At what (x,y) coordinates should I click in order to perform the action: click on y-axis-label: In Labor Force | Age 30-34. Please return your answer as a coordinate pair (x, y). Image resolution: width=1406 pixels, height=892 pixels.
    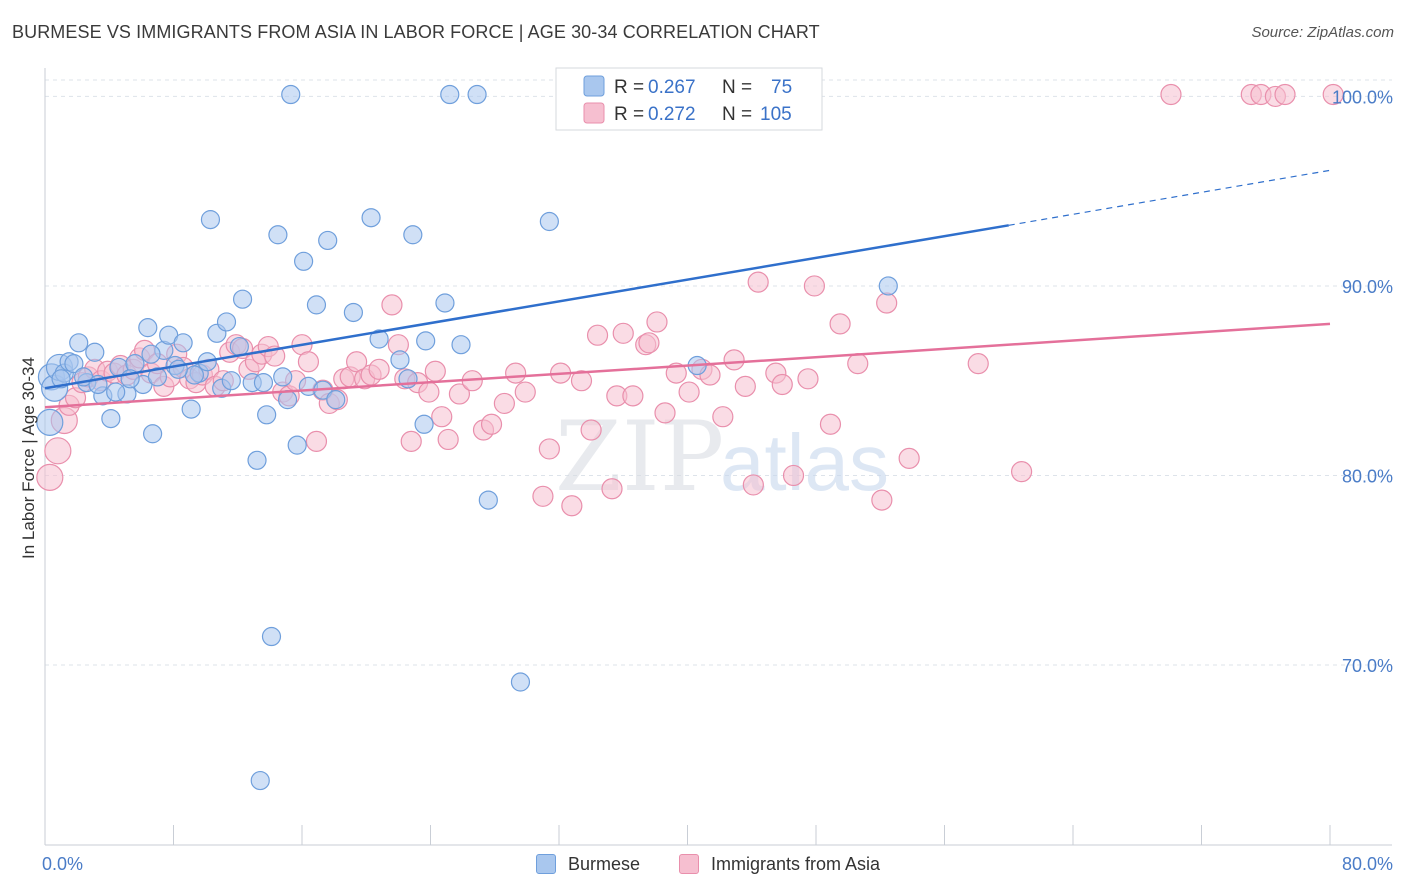
    Looking at the image, I should click on (28, 458).